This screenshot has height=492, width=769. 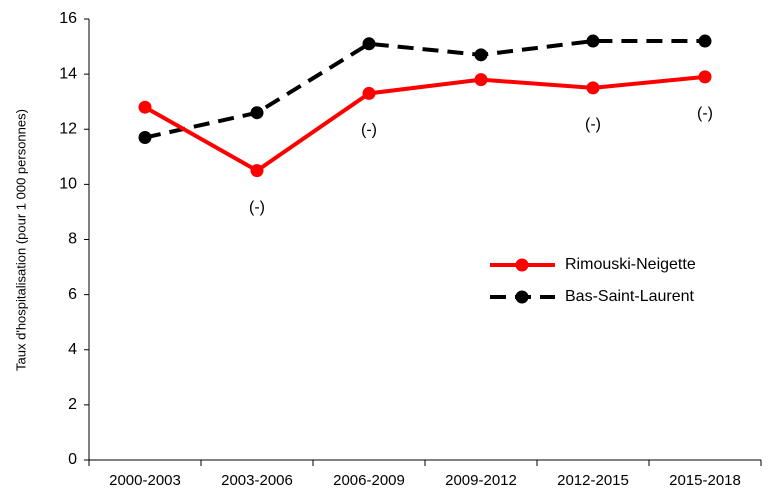 What do you see at coordinates (72, 459) in the screenshot?
I see `y-tick-label: 0` at bounding box center [72, 459].